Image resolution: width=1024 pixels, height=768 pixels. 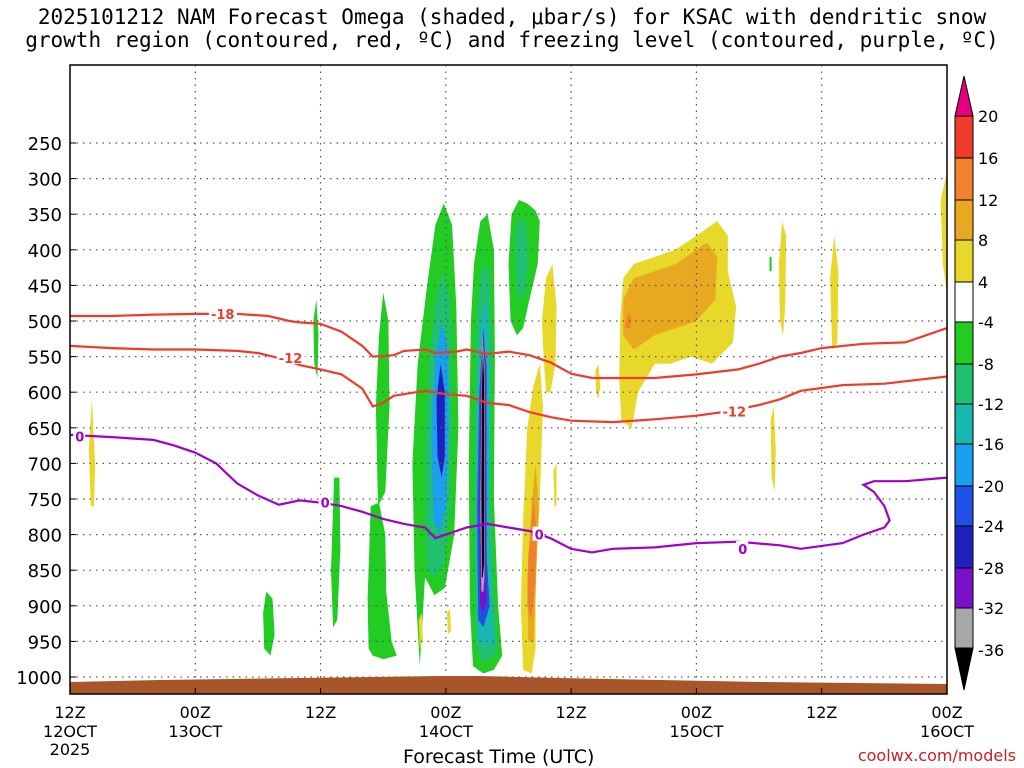 I want to click on colorbar-label-13: -36, so click(x=991, y=650).